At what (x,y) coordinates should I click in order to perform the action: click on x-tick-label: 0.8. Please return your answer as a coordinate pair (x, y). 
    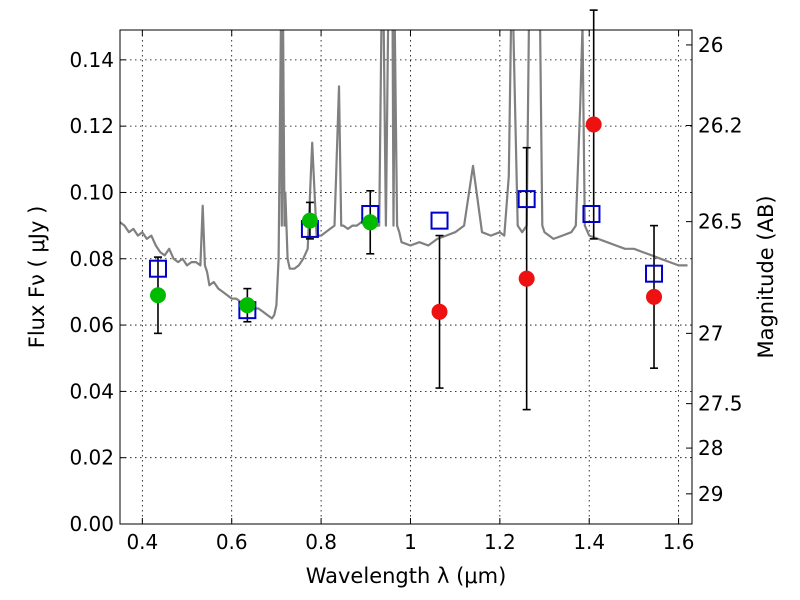
    Looking at the image, I should click on (321, 542).